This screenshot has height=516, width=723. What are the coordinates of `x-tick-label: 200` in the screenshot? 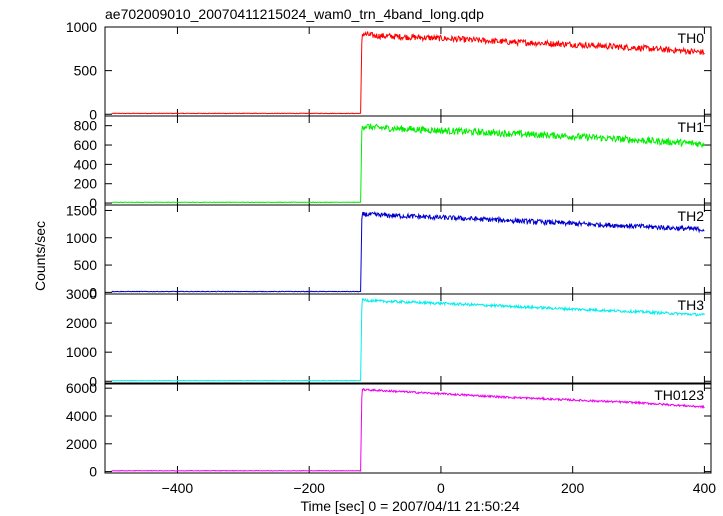 It's located at (573, 488).